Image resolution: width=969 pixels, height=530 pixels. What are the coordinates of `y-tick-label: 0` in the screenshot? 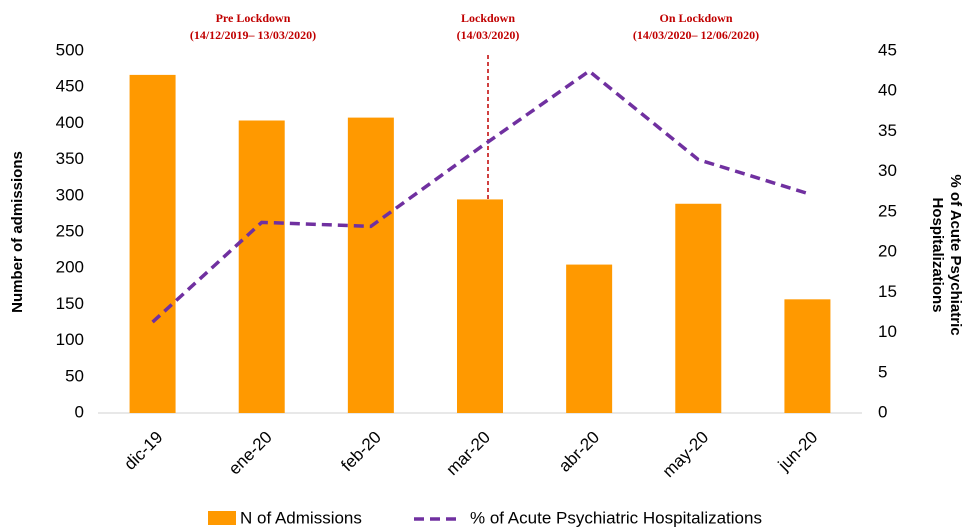 It's located at (79, 411).